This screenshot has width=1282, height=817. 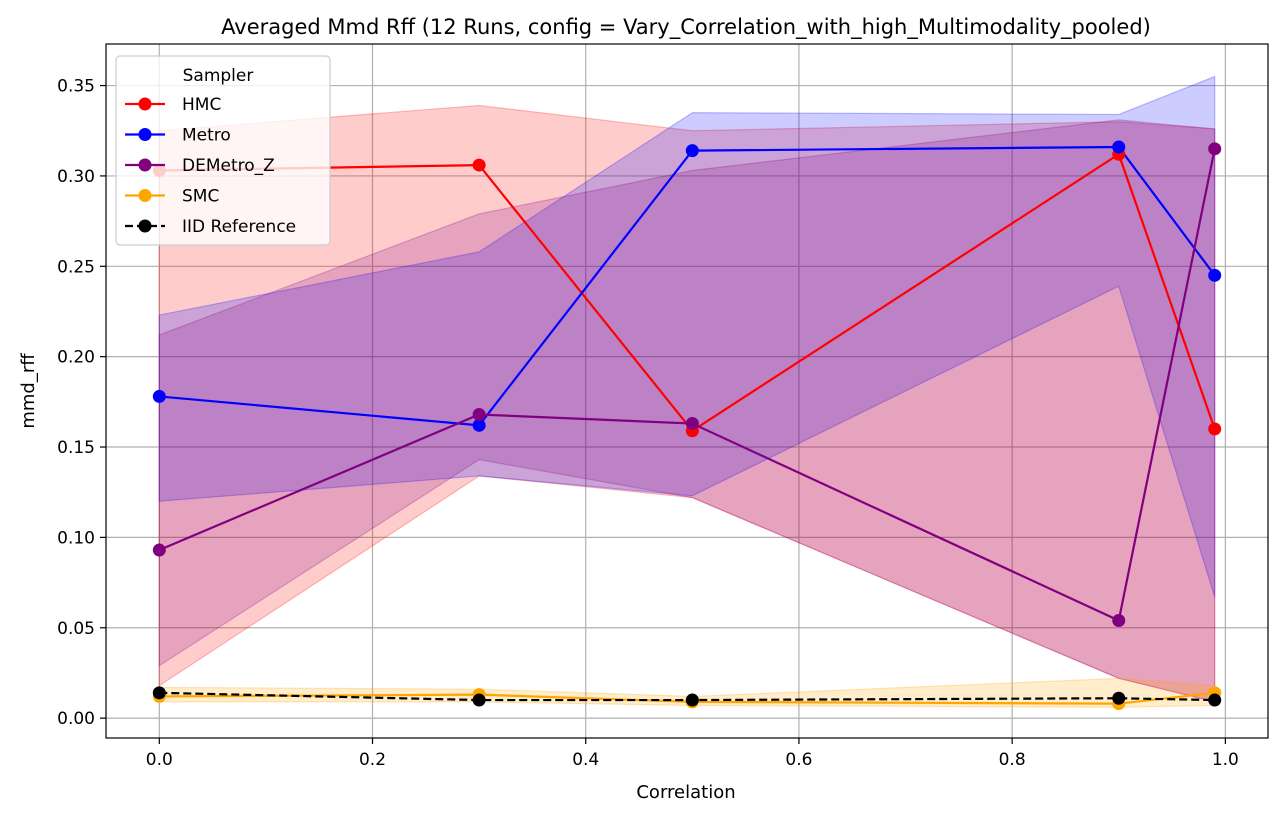 What do you see at coordinates (81, 403) in the screenshot?
I see `y-axis-ticks: 0.00 0.05 0.10 0.15 0.20 0.25 0.30 0.35` at bounding box center [81, 403].